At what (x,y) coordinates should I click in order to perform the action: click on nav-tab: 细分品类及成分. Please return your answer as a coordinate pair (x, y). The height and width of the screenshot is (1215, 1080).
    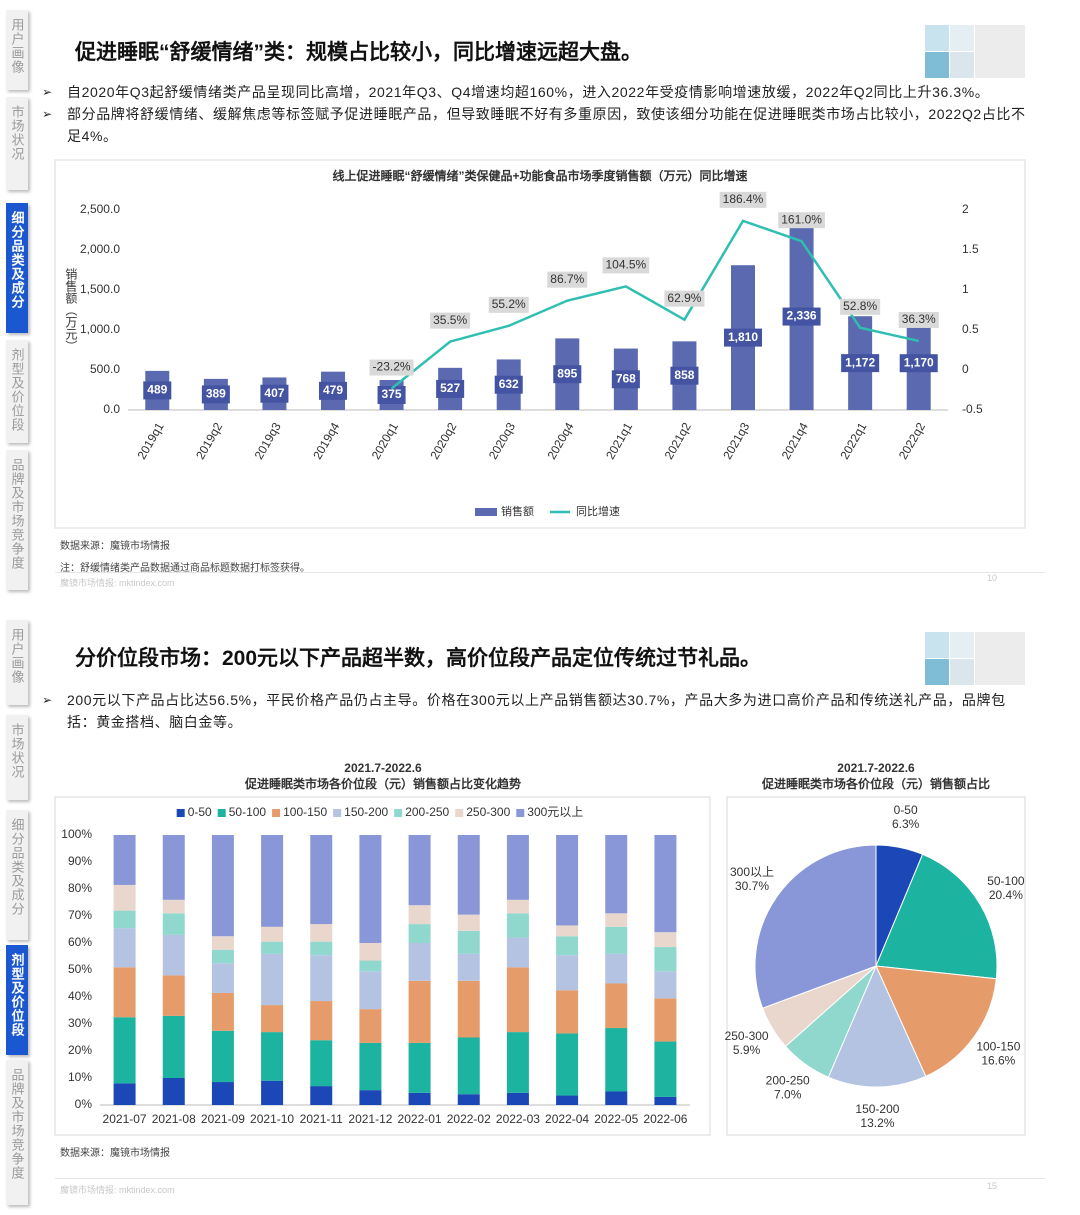
    Looking at the image, I should click on (17, 875).